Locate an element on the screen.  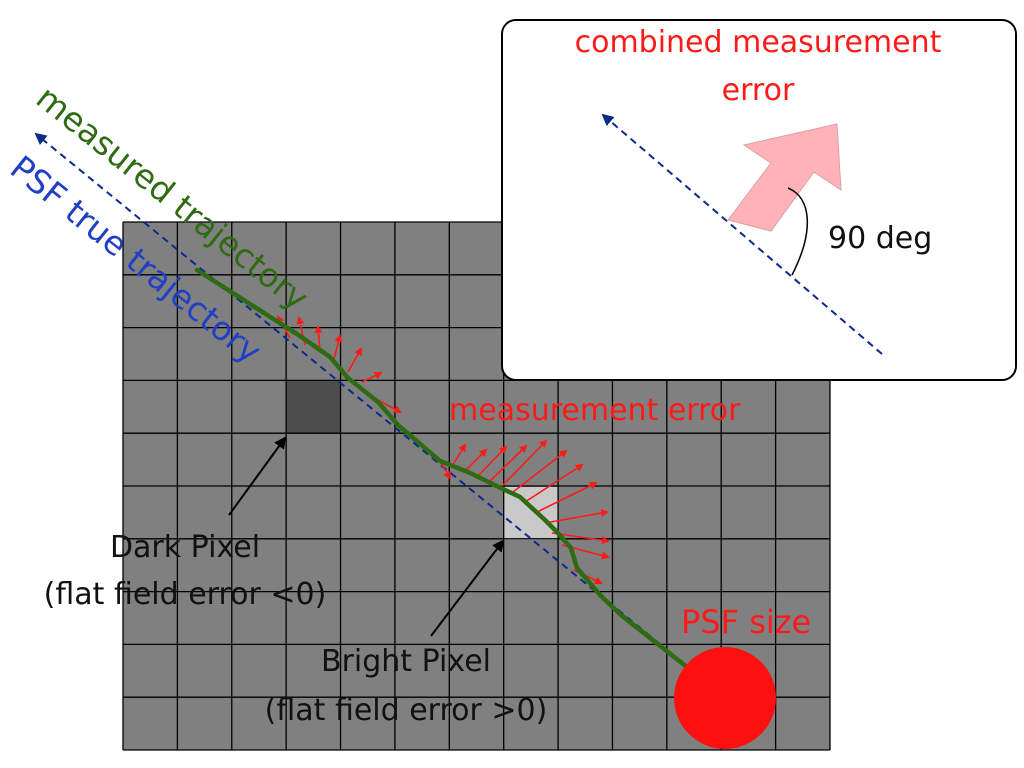
bright-pixel-pointer is located at coordinates (467, 588).